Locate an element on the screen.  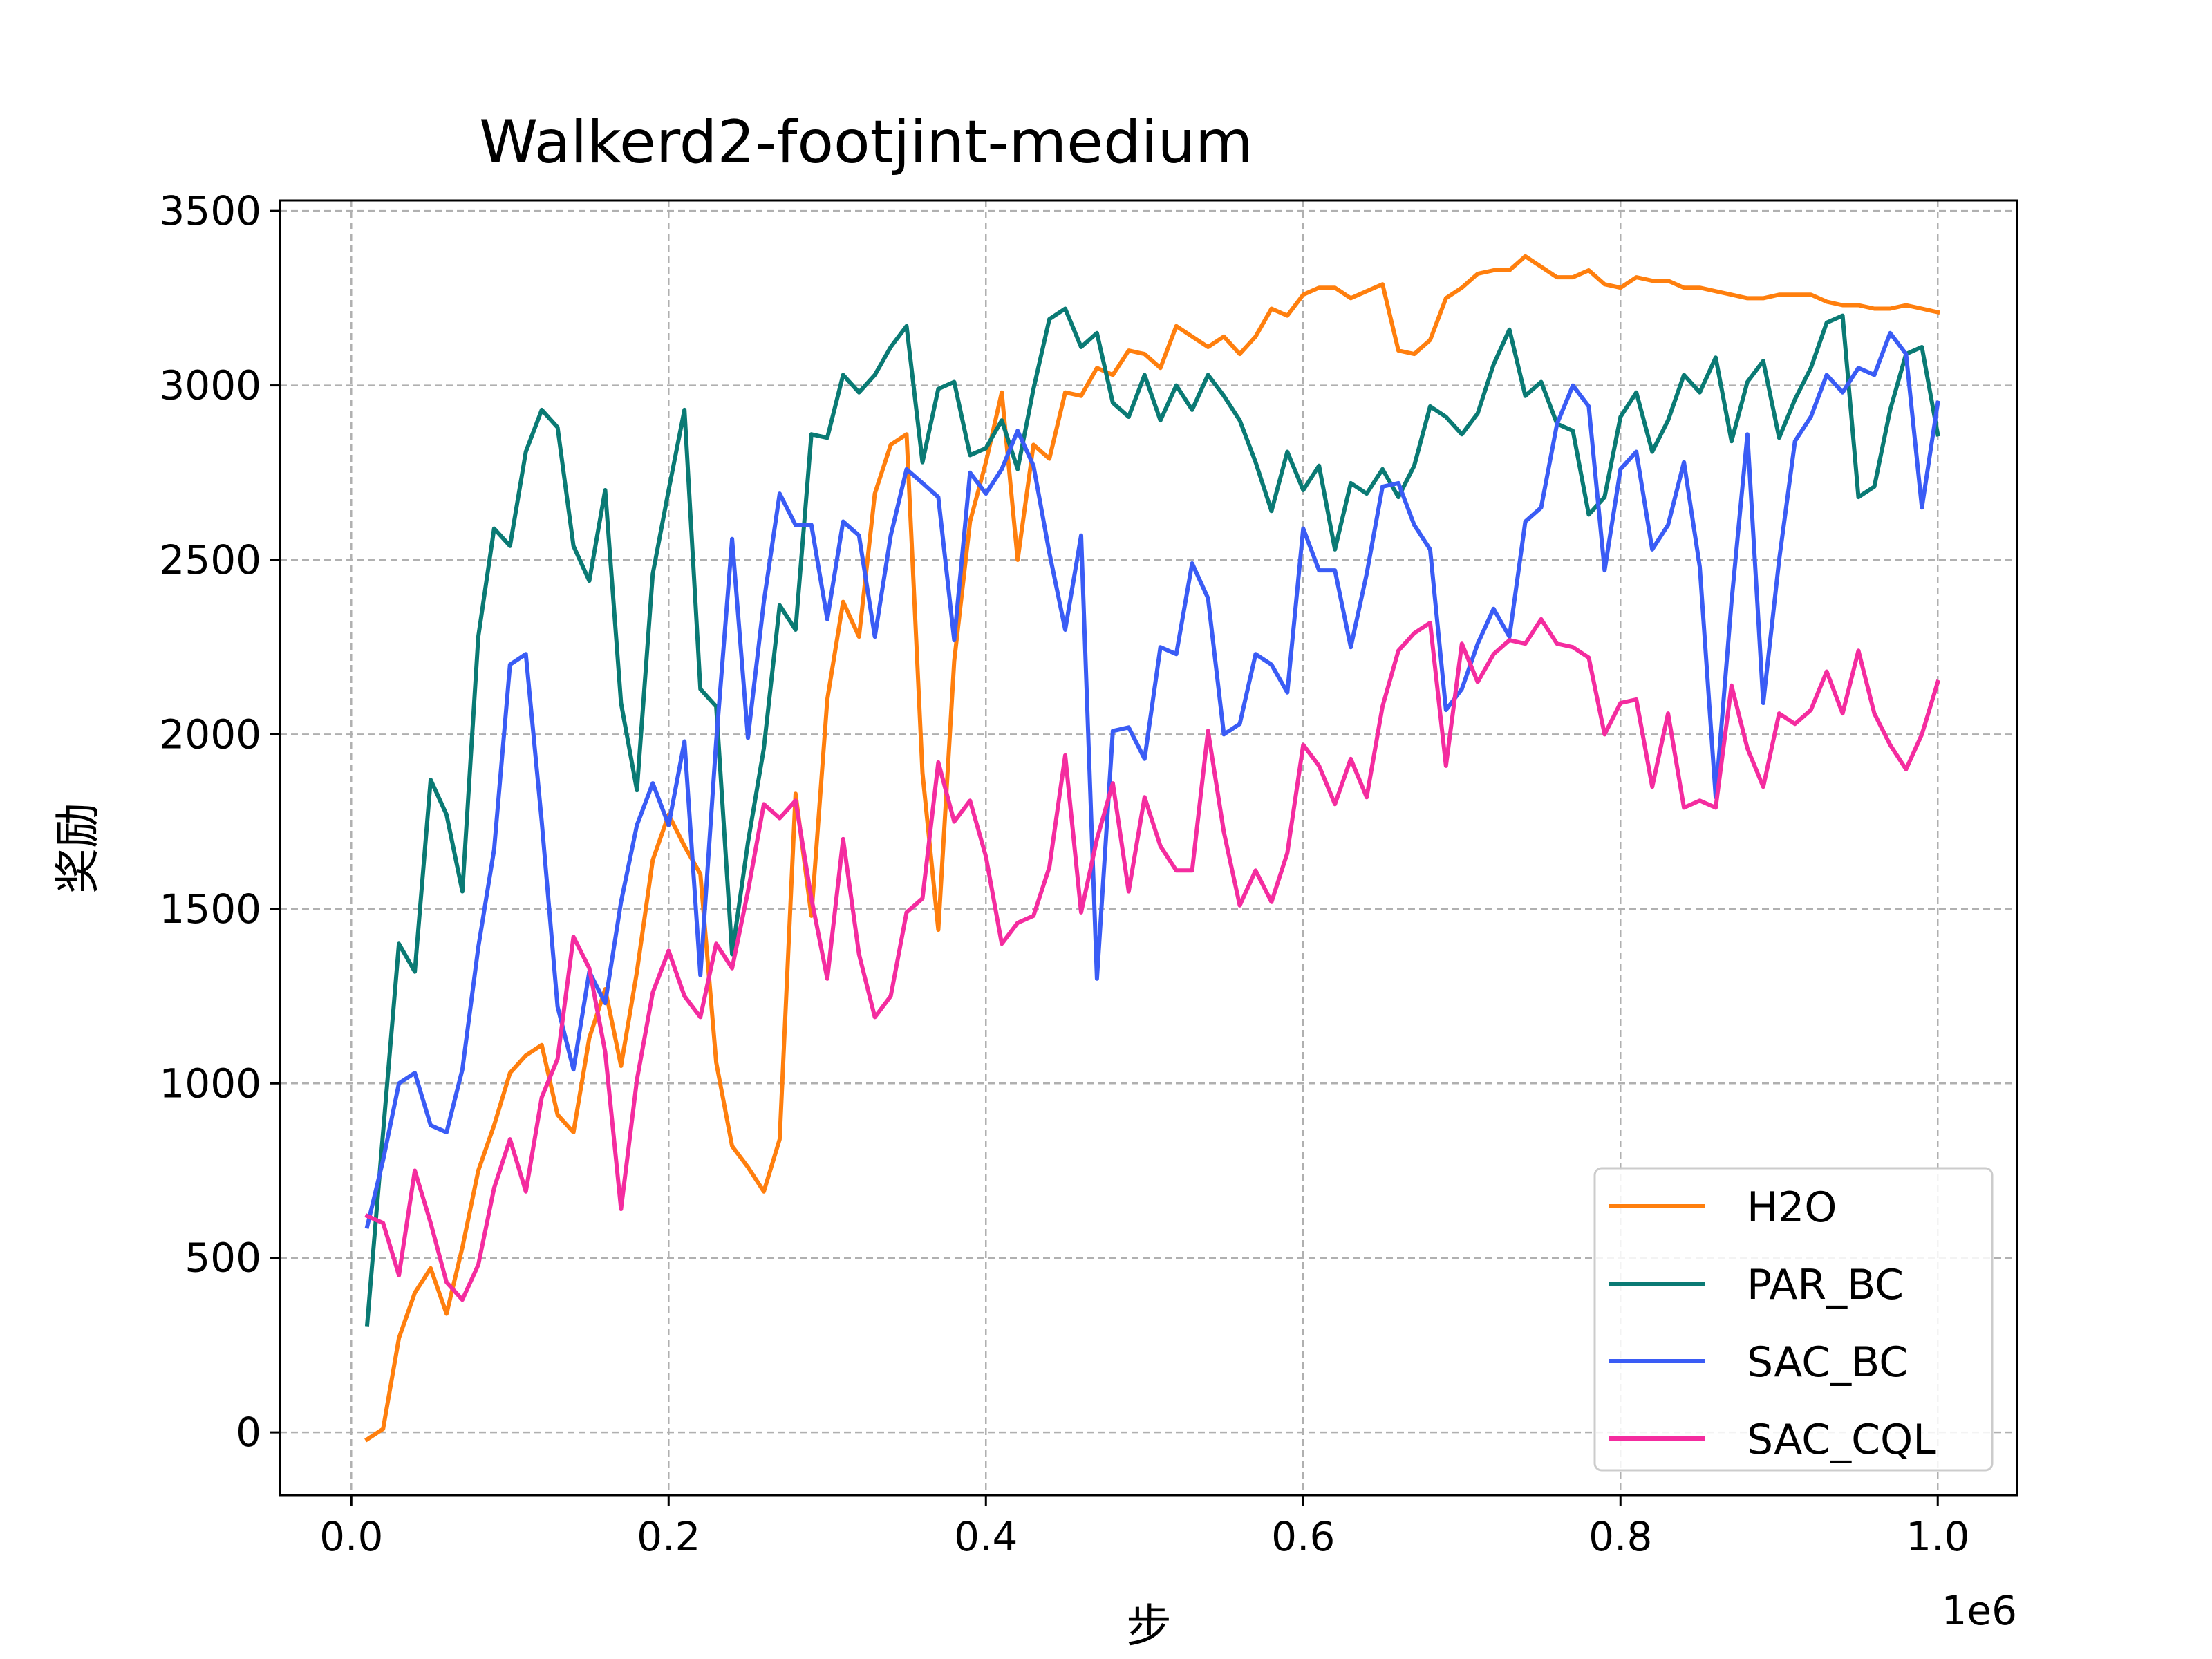
y-tick-label: 1000 is located at coordinates (210, 1083).